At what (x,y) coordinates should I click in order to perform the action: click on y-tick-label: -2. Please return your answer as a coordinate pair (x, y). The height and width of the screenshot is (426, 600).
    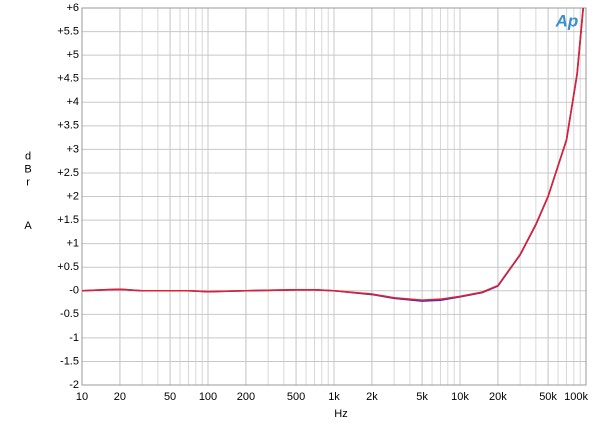
    Looking at the image, I should click on (74, 385).